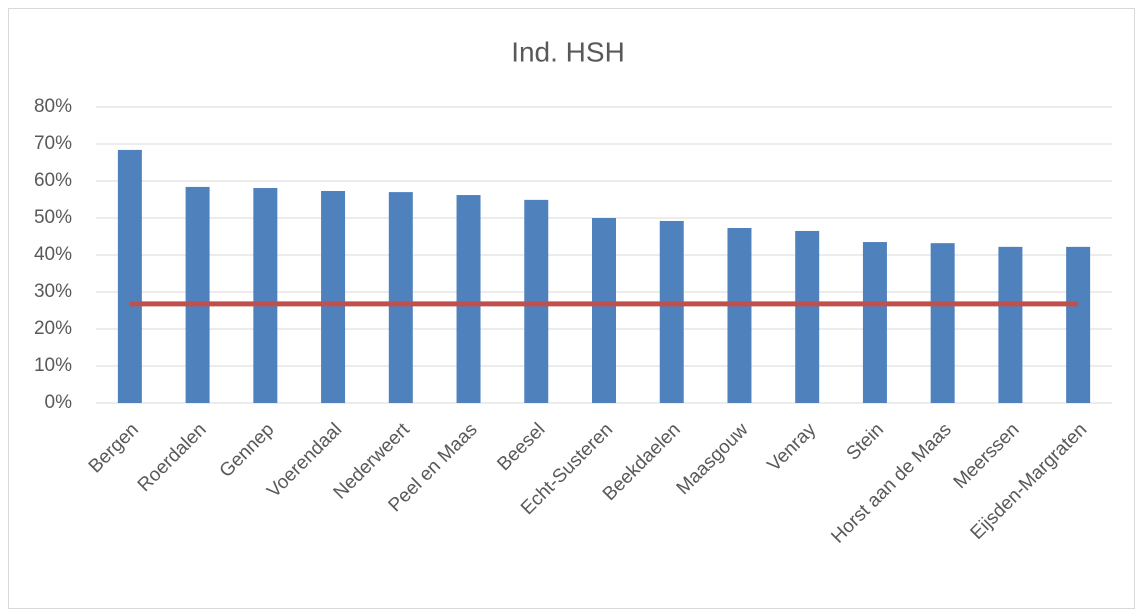 This screenshot has height=610, width=1136. What do you see at coordinates (53, 254) in the screenshot?
I see `y-tick-label: 40%` at bounding box center [53, 254].